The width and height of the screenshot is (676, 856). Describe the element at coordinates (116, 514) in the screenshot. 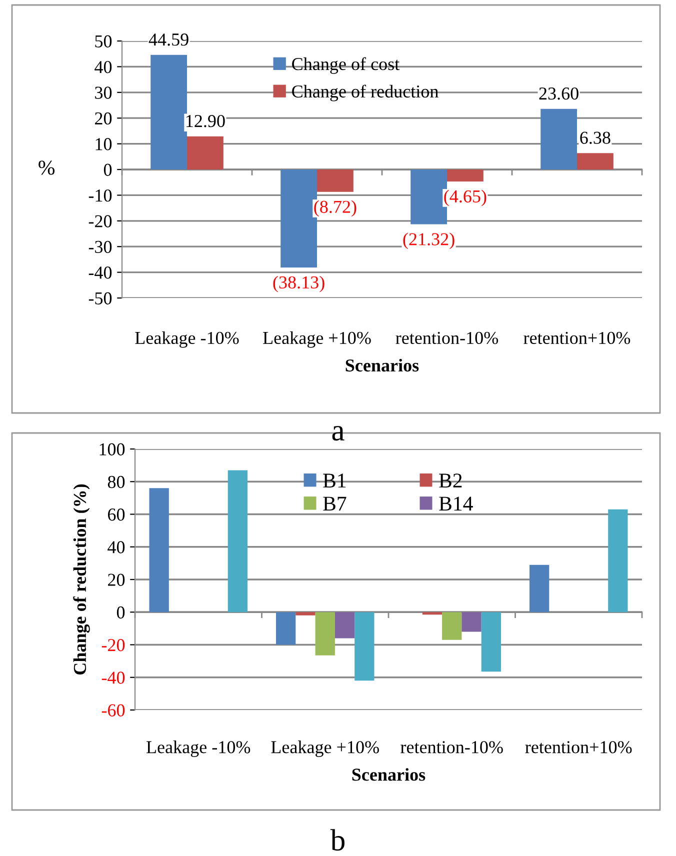

I see `y-tick-label: 60` at that location.